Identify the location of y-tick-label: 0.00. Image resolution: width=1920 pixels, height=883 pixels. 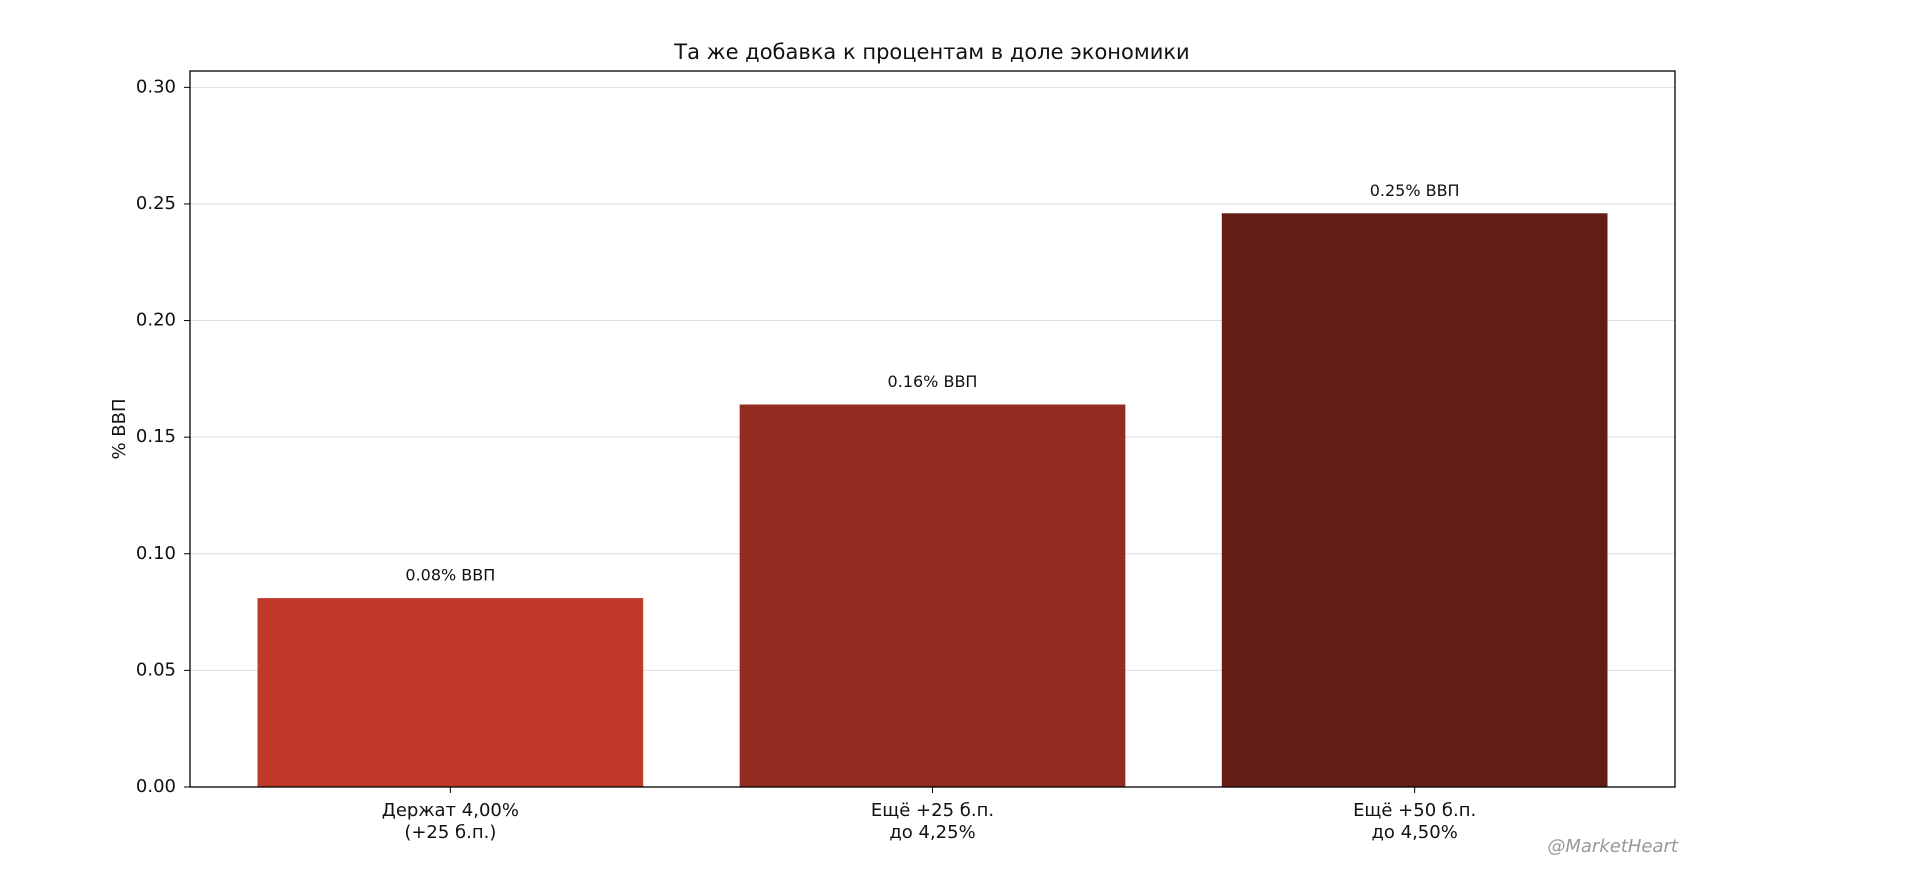
(156, 786).